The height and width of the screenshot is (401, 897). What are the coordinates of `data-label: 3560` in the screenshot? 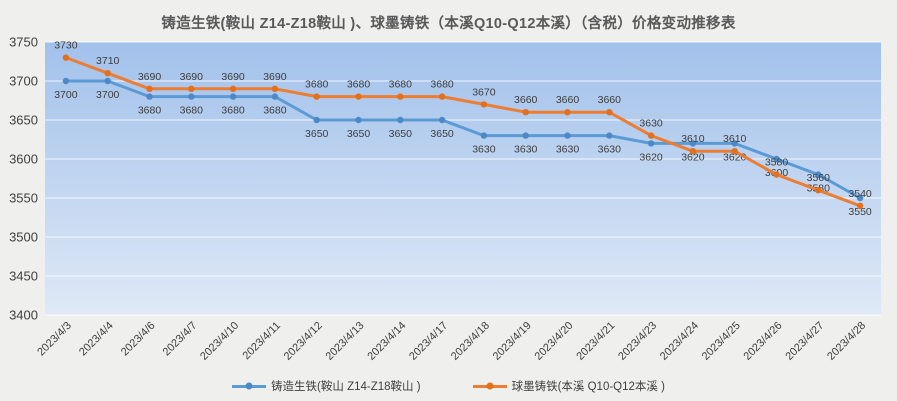 It's located at (819, 178).